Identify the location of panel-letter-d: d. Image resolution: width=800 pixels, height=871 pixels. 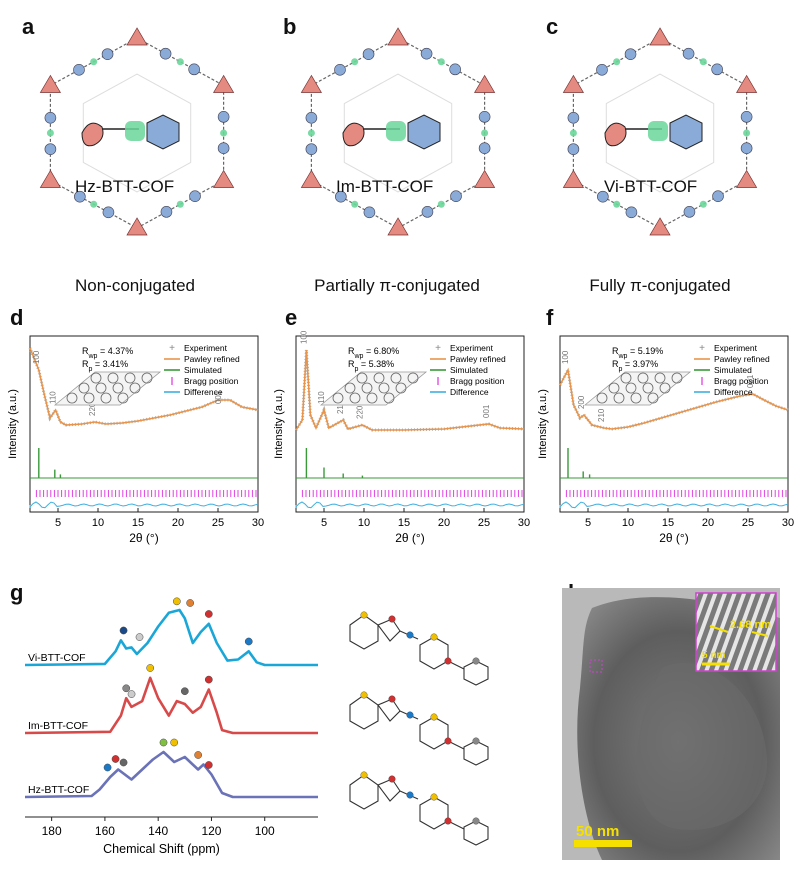
(17, 317).